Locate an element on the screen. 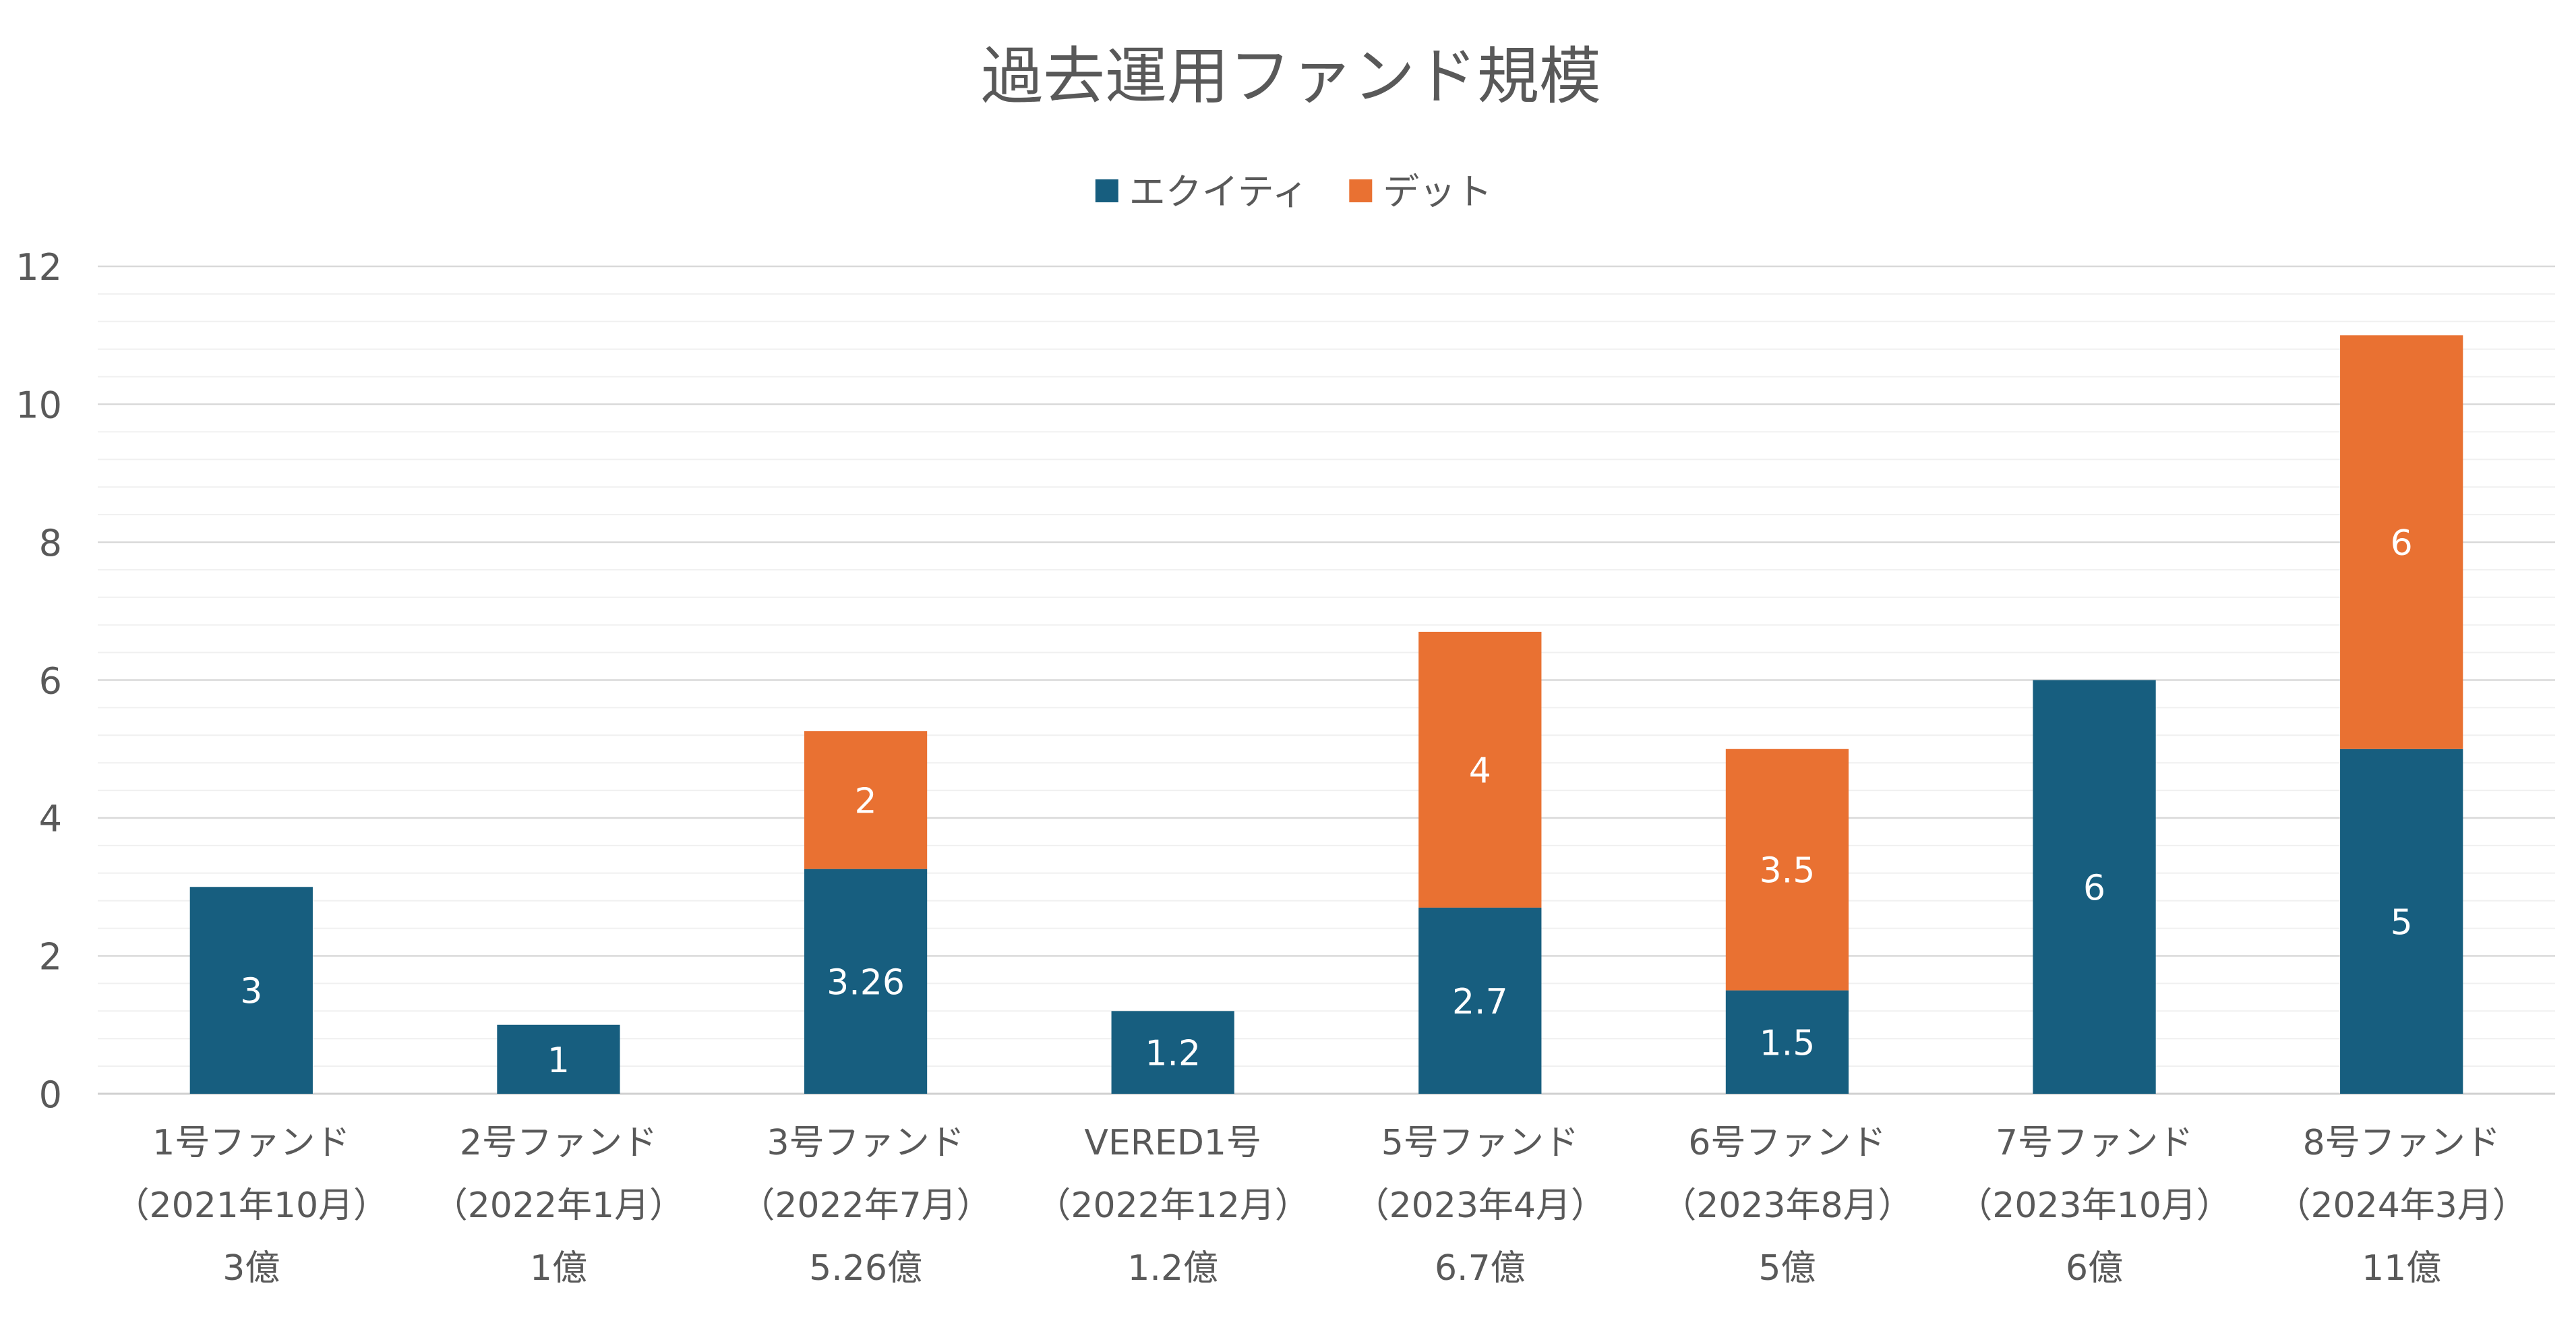  legend: エクイティ デット is located at coordinates (1293, 192).